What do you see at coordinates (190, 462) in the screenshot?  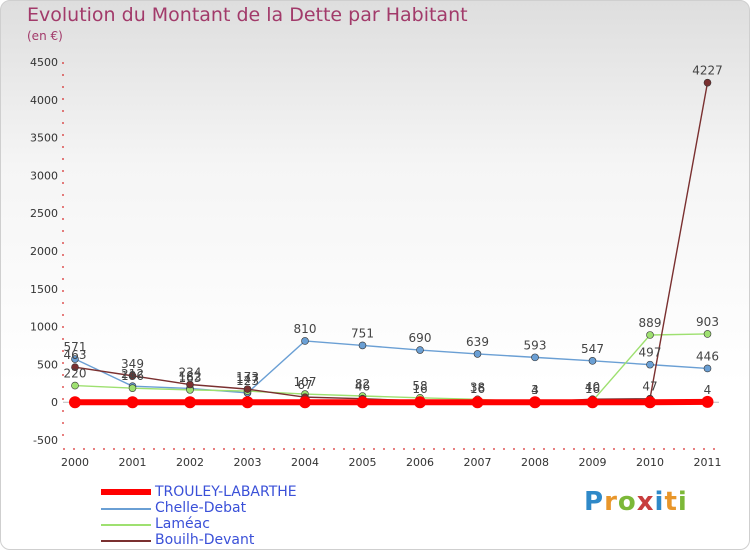 I see `x-tick-label: 2002` at bounding box center [190, 462].